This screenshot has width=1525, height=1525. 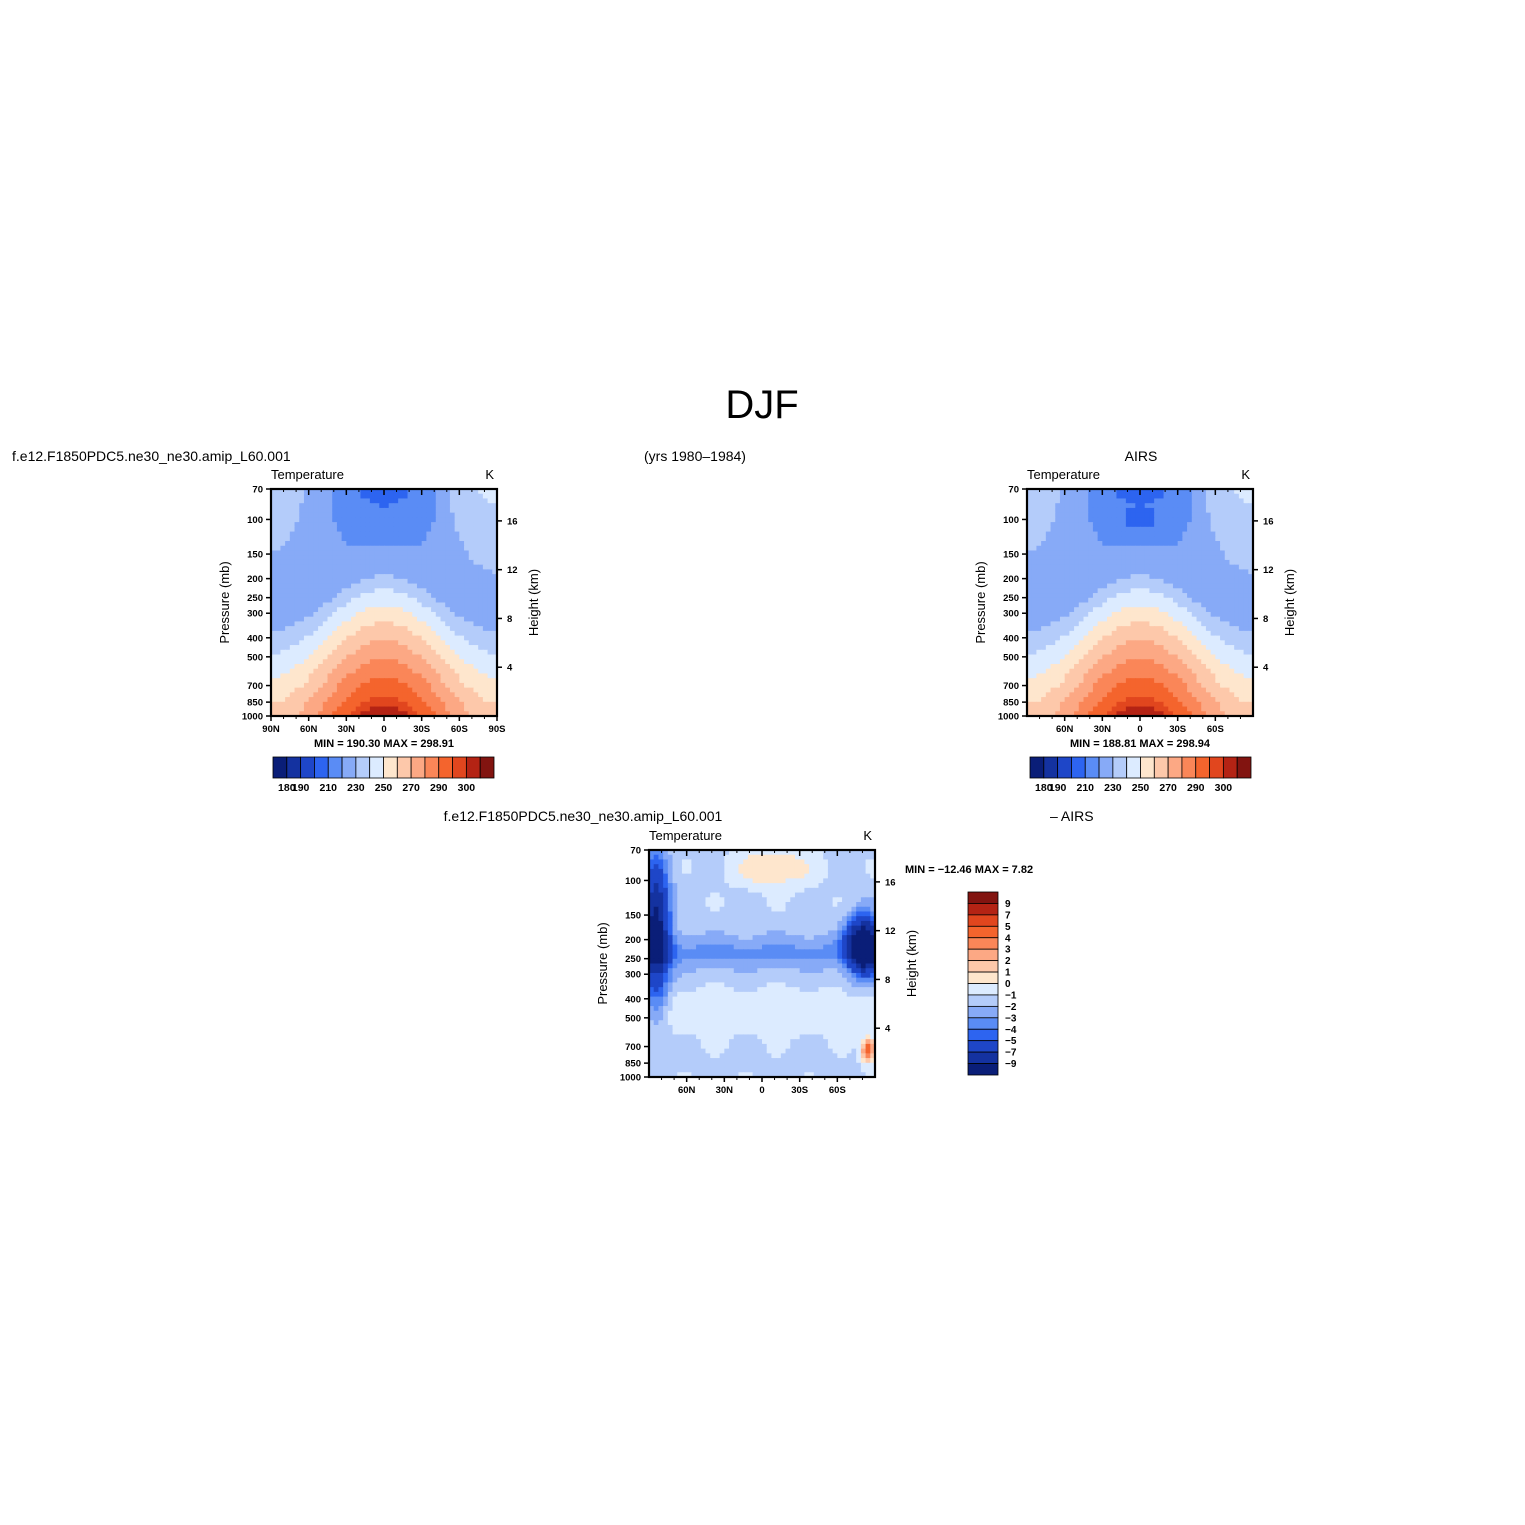 I want to click on case-name-label: f.e12.F1850PDC5.ne30_ne30.amip_L60.001, so click(x=151, y=456).